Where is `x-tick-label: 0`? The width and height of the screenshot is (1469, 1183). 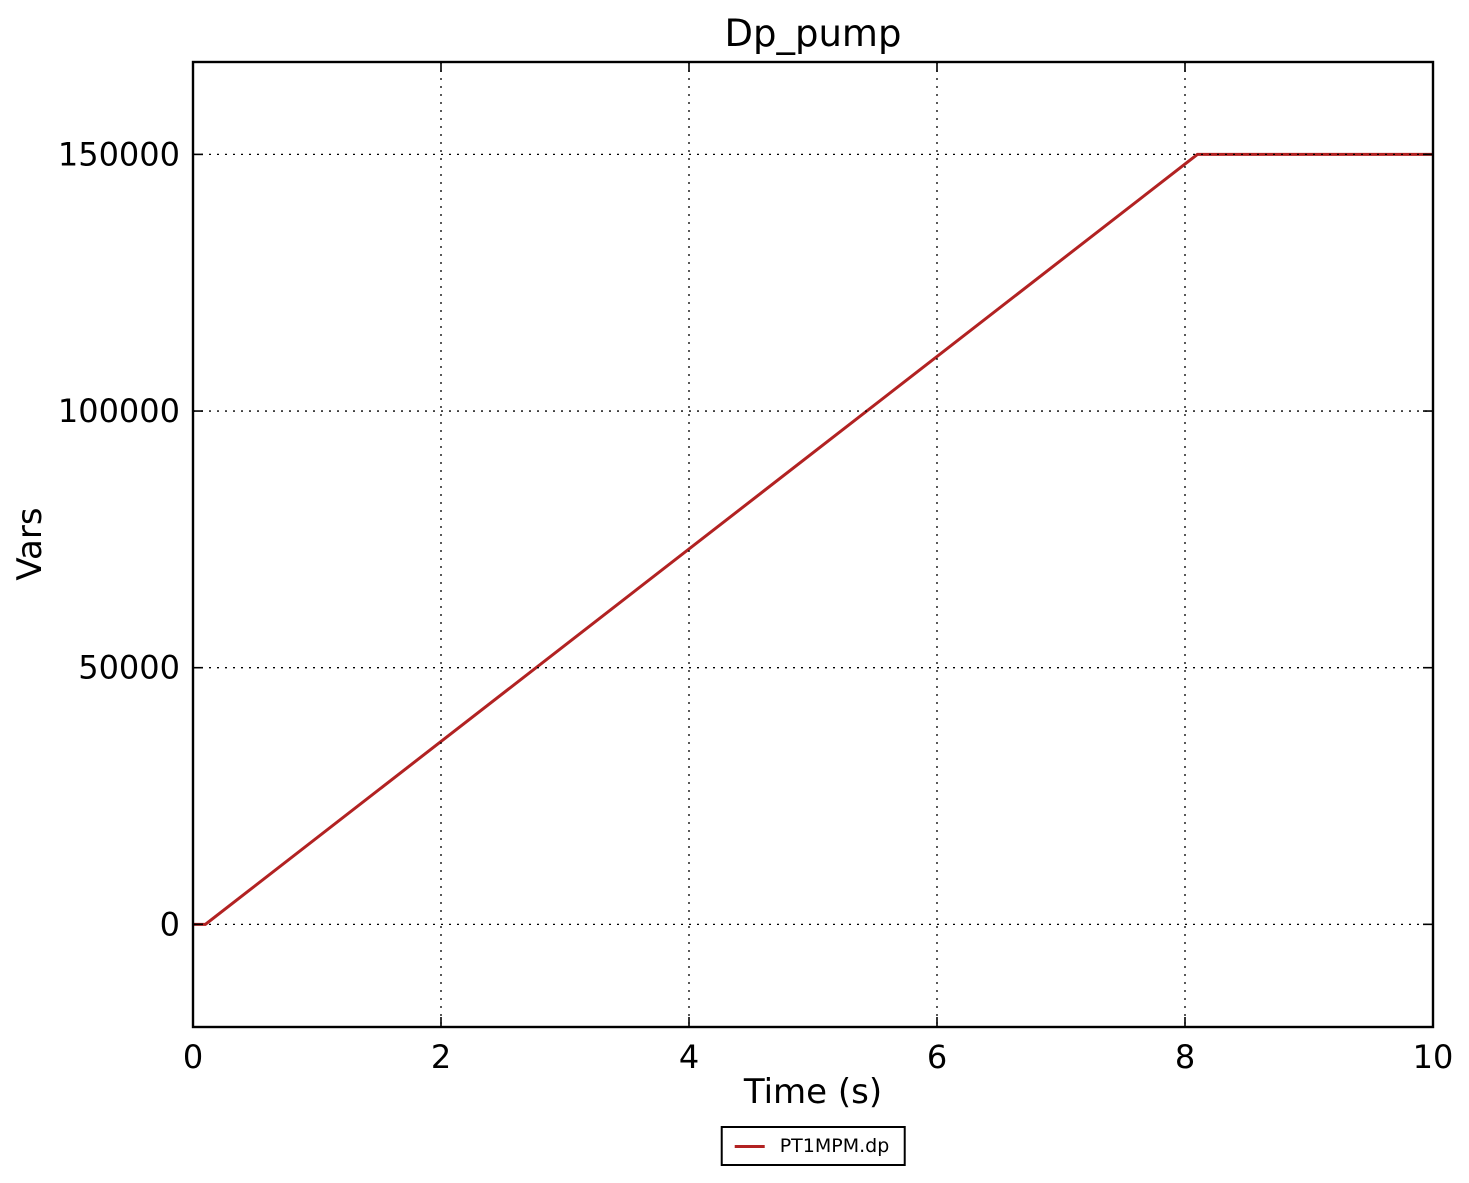
x-tick-label: 0 is located at coordinates (193, 1057).